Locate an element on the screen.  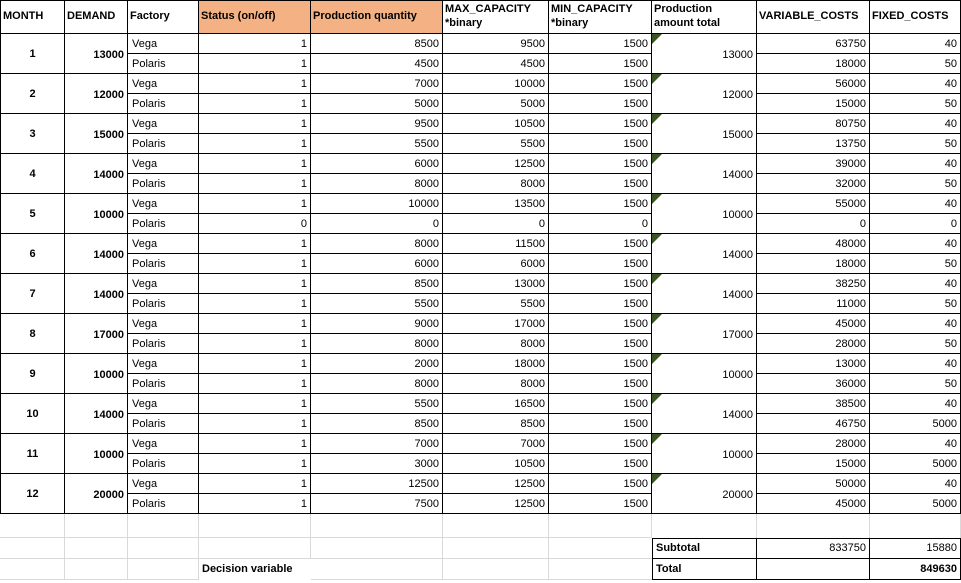
month-cell: 2 is located at coordinates (32, 94).